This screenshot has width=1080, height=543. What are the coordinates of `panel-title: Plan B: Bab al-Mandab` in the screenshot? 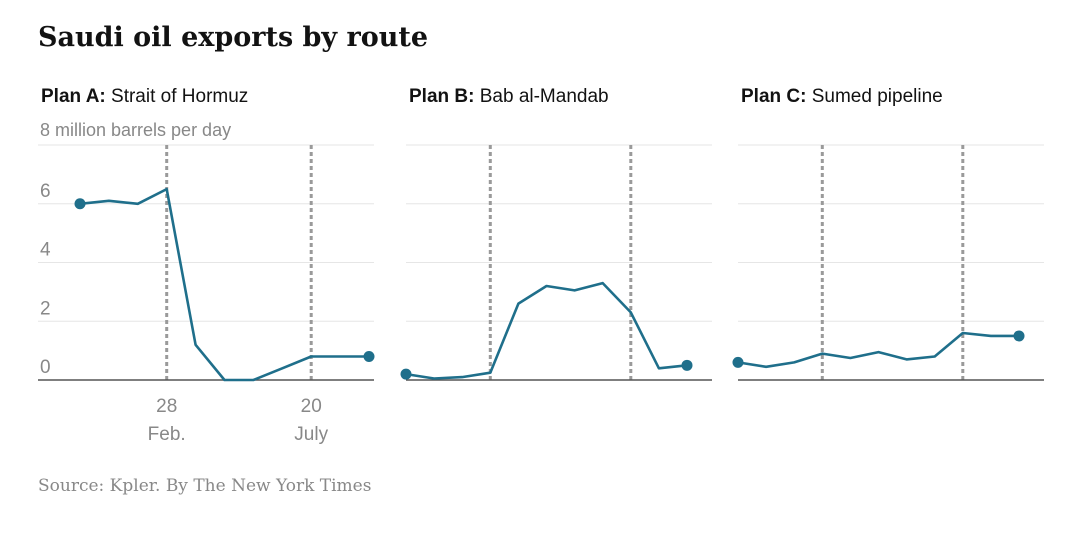 It's located at (509, 96).